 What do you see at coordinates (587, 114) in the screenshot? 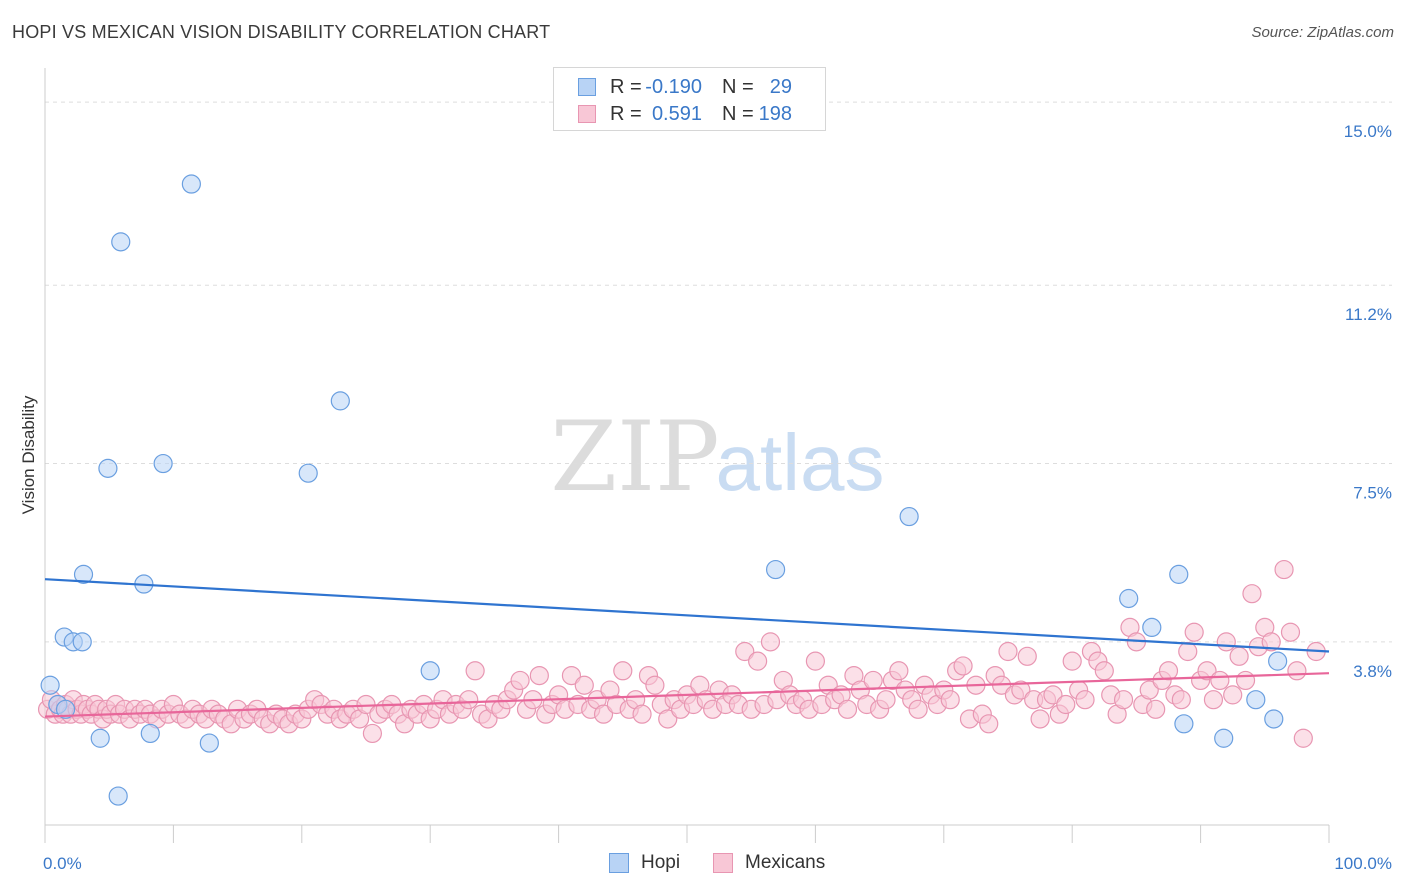
I see `mexicans-swatch` at bounding box center [587, 114].